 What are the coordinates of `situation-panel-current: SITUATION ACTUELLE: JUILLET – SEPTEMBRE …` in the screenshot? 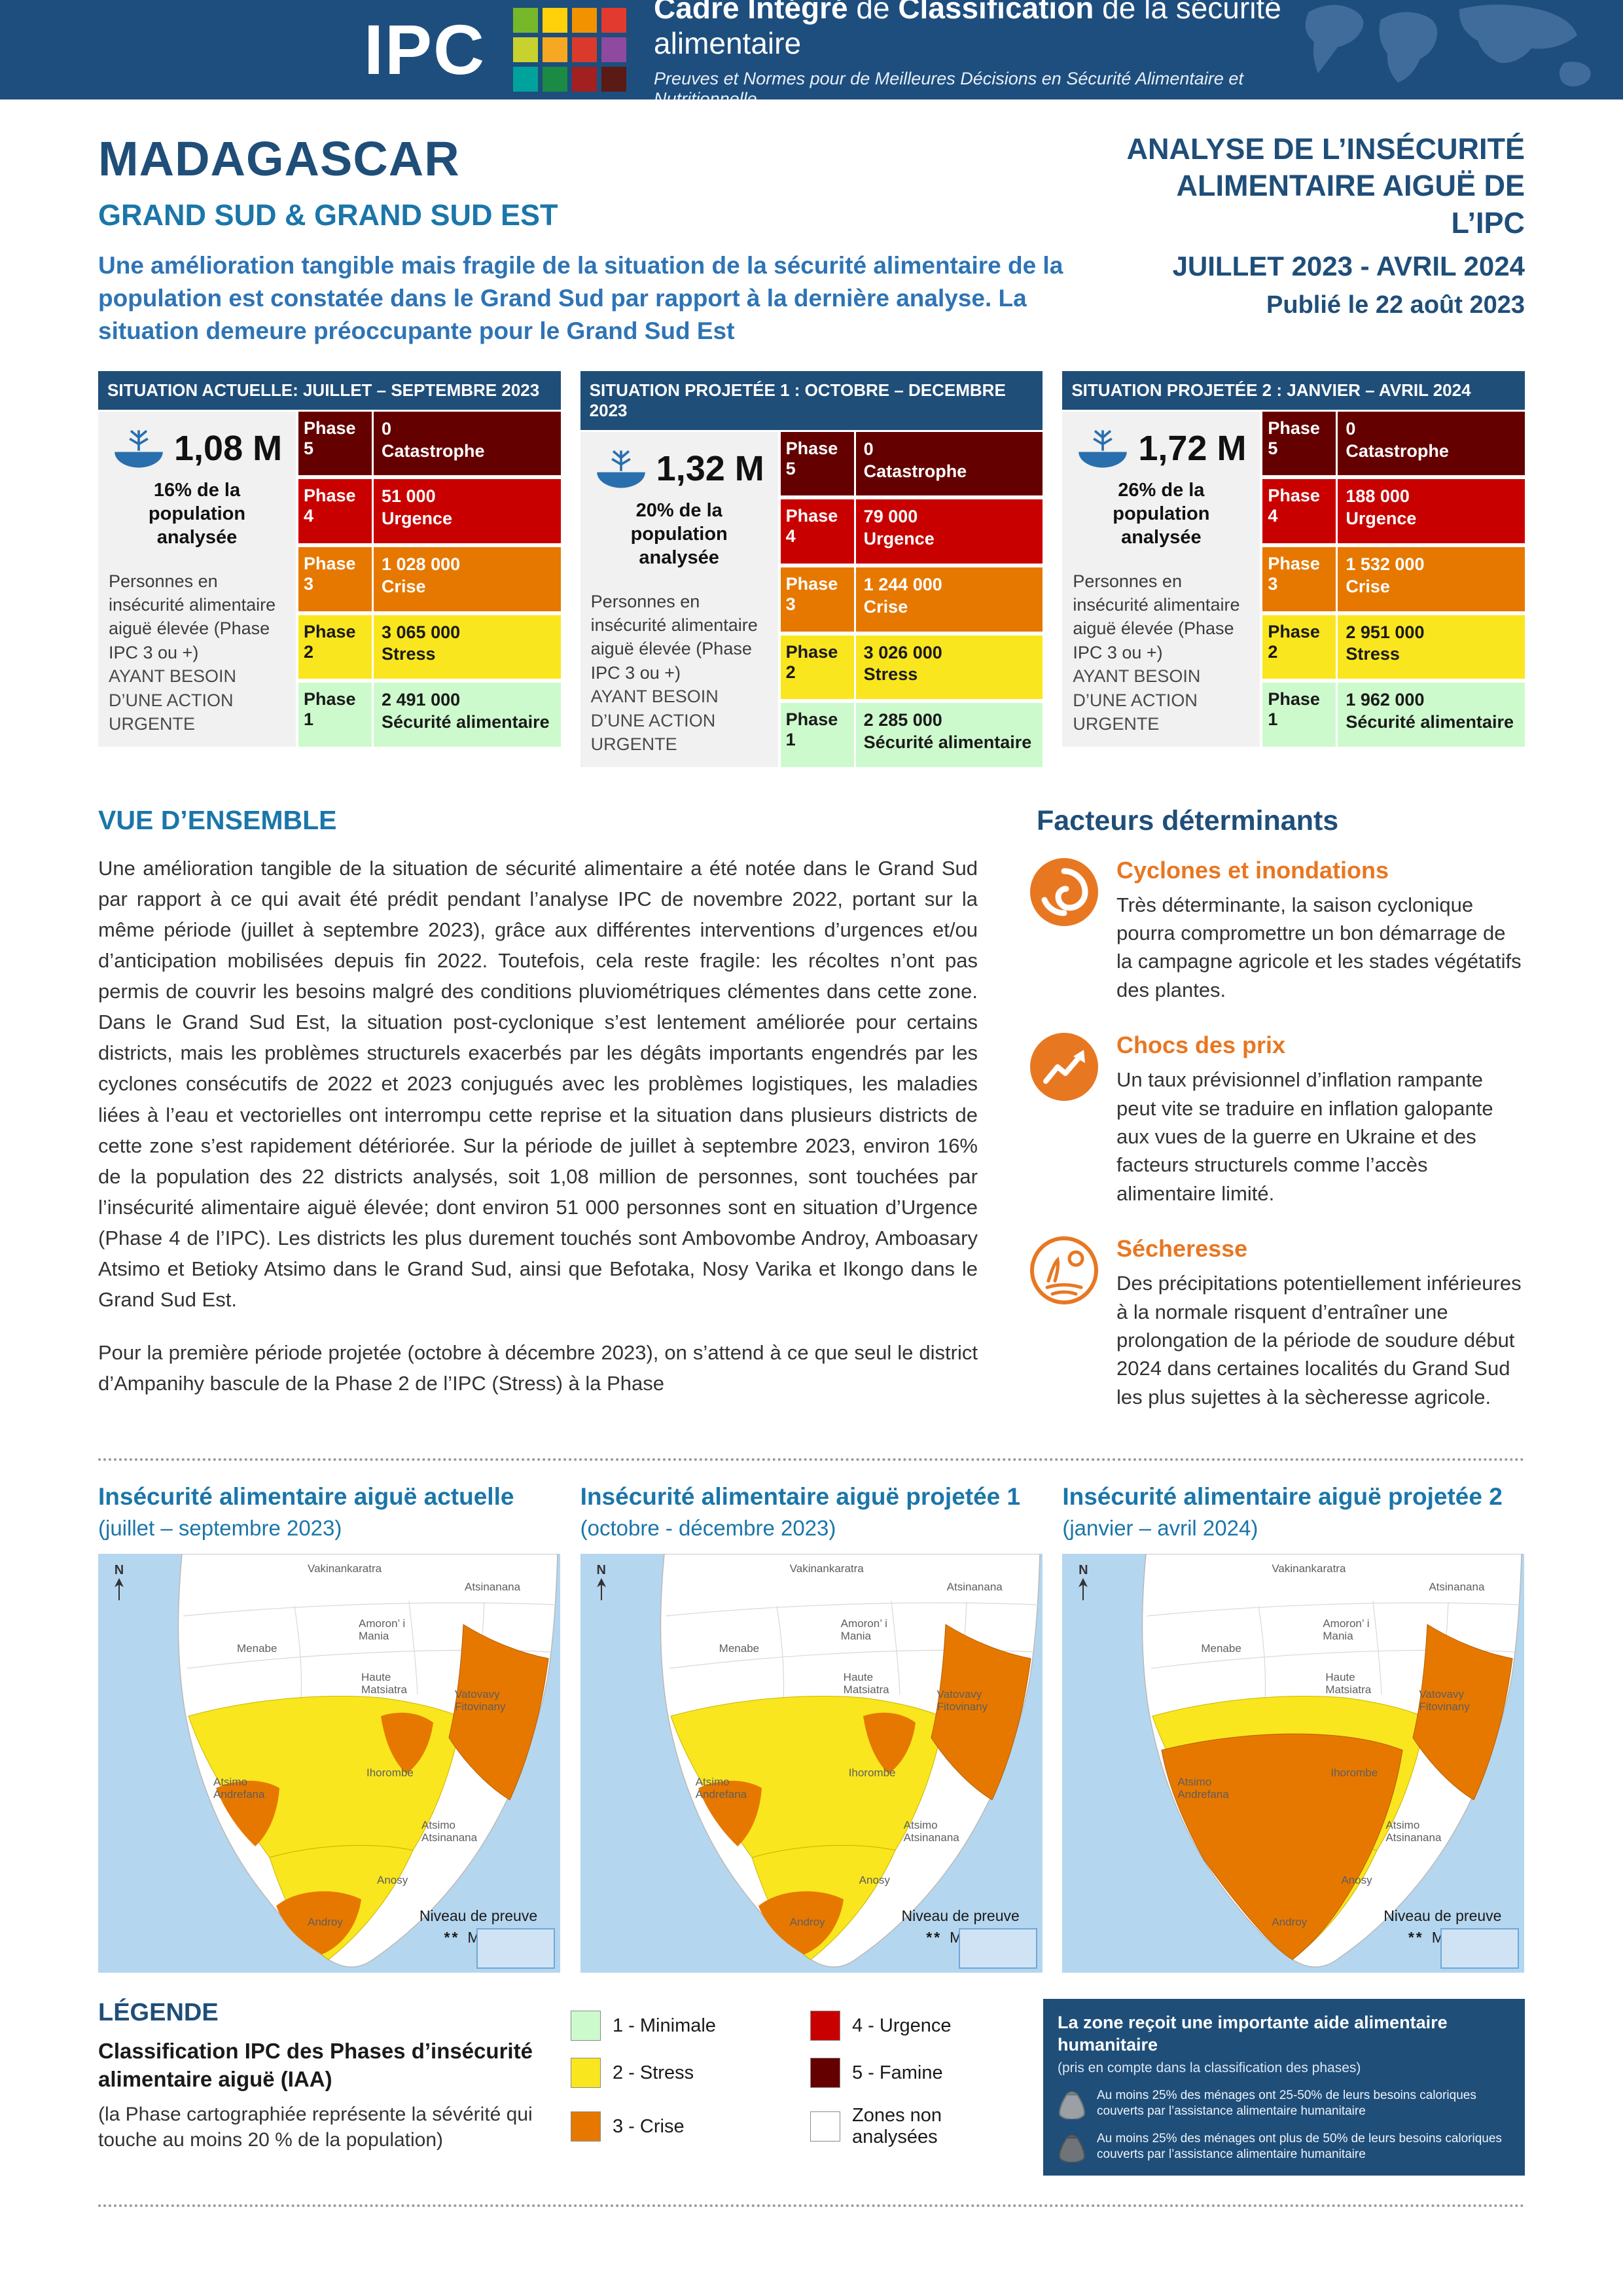 It's located at (330, 568).